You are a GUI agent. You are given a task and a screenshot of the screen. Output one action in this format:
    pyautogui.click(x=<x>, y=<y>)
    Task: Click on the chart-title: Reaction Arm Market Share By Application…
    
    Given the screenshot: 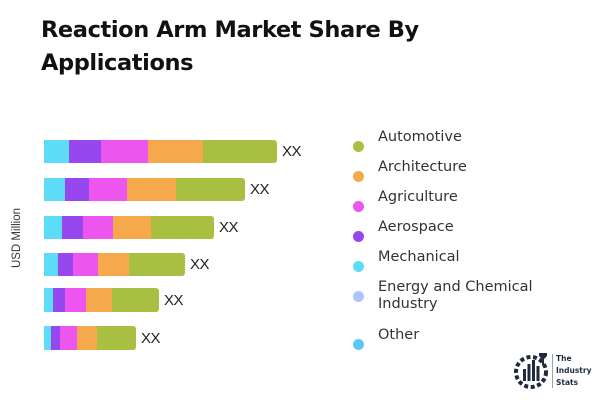 What is the action you would take?
    pyautogui.click(x=230, y=46)
    